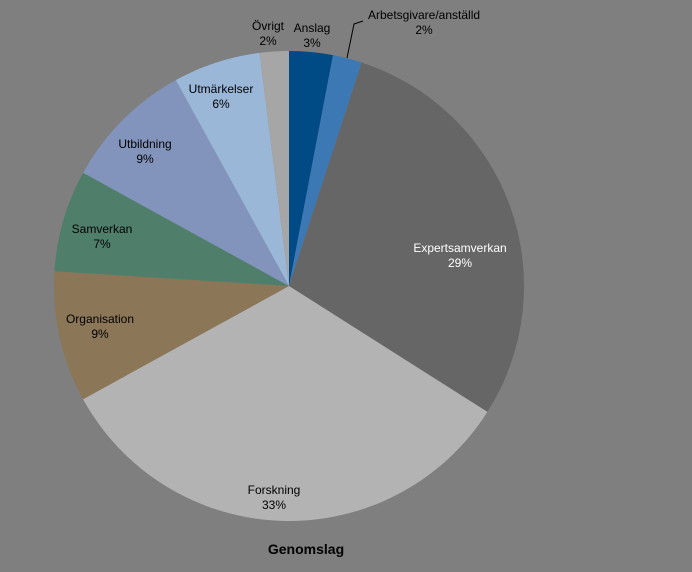  Describe the element at coordinates (274, 490) in the screenshot. I see `slice-category-label: Forskning` at that location.